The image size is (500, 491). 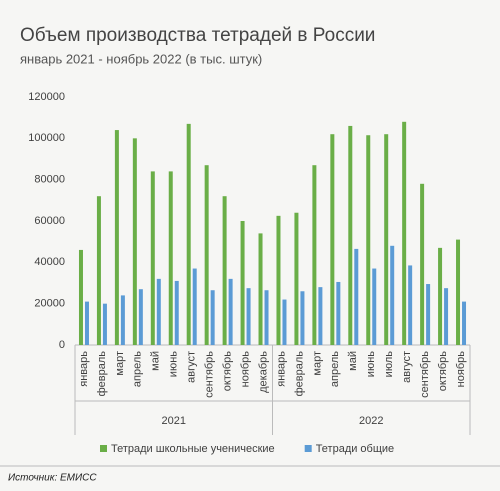 I want to click on group-label: 2022, so click(x=371, y=421).